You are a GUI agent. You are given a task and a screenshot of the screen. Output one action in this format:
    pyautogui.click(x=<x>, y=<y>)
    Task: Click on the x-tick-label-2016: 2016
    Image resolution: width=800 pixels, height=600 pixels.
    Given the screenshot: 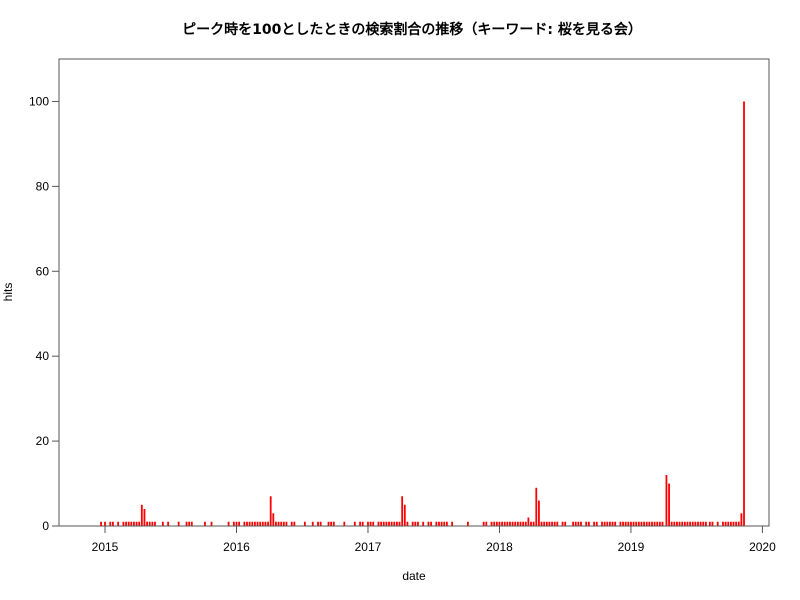 What is the action you would take?
    pyautogui.click(x=236, y=547)
    